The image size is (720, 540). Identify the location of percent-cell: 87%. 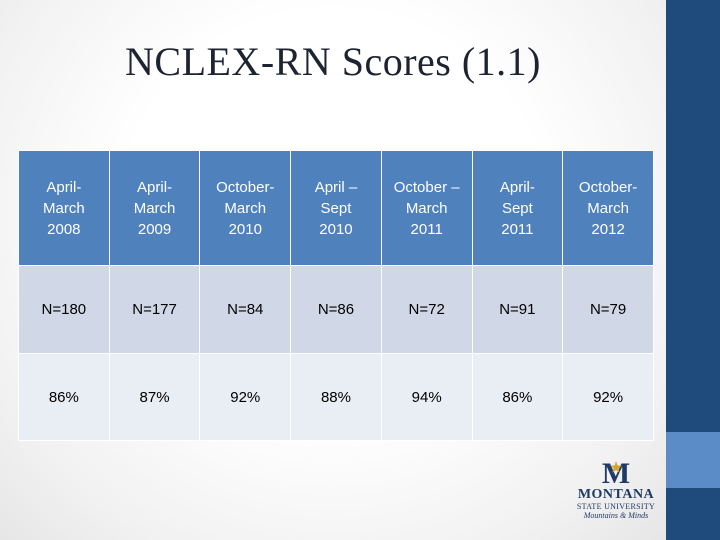
(154, 397).